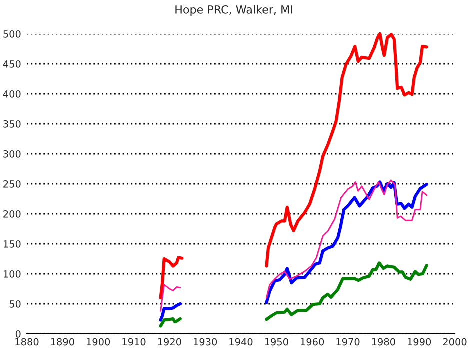 This screenshot has height=352, width=468. Describe the element at coordinates (455, 342) in the screenshot. I see `x-tick-label: 2000` at that location.